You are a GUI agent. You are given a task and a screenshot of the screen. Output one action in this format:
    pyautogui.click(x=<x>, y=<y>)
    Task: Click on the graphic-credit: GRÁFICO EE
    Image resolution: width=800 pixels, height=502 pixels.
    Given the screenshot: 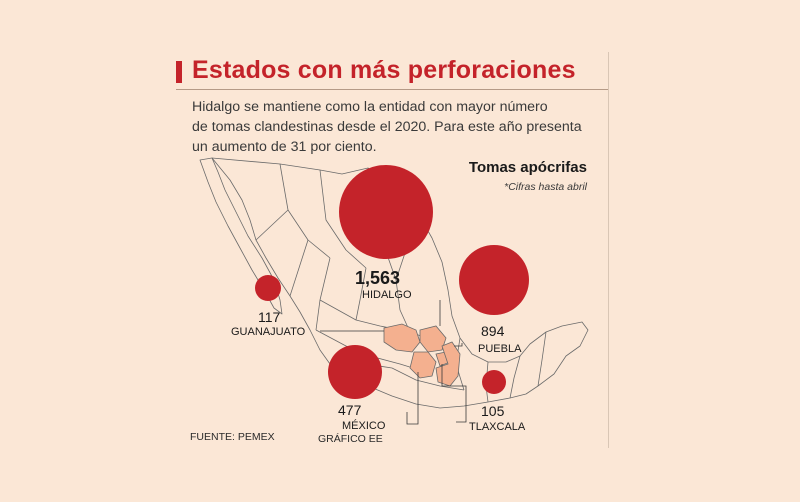 What is the action you would take?
    pyautogui.click(x=350, y=439)
    